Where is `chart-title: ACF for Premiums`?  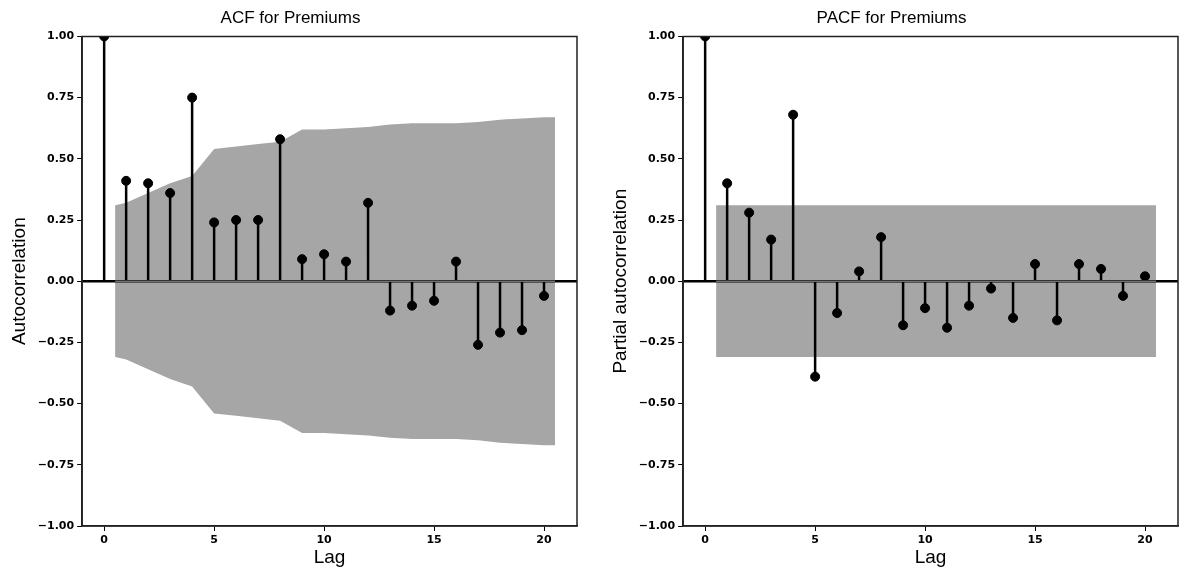
chart-title: ACF for Premiums is located at coordinates (290, 17).